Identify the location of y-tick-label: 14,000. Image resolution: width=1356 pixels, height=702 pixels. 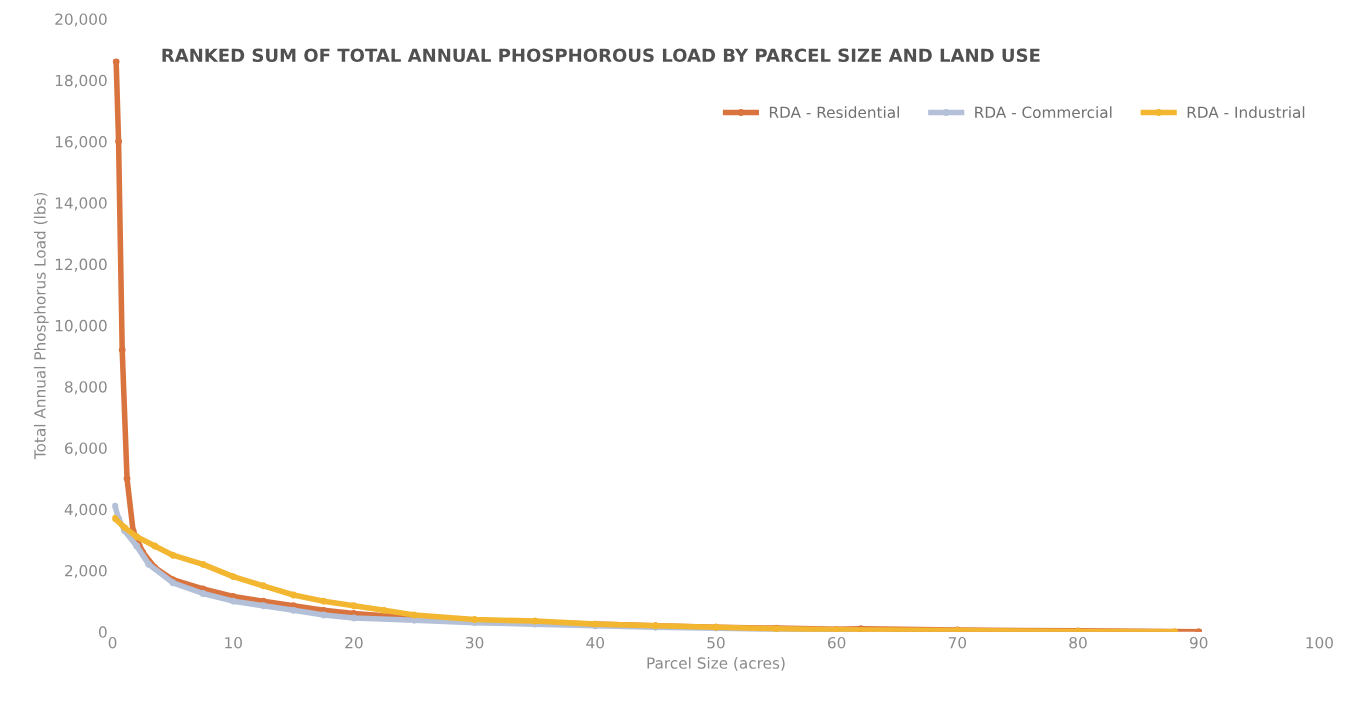
(81, 204).